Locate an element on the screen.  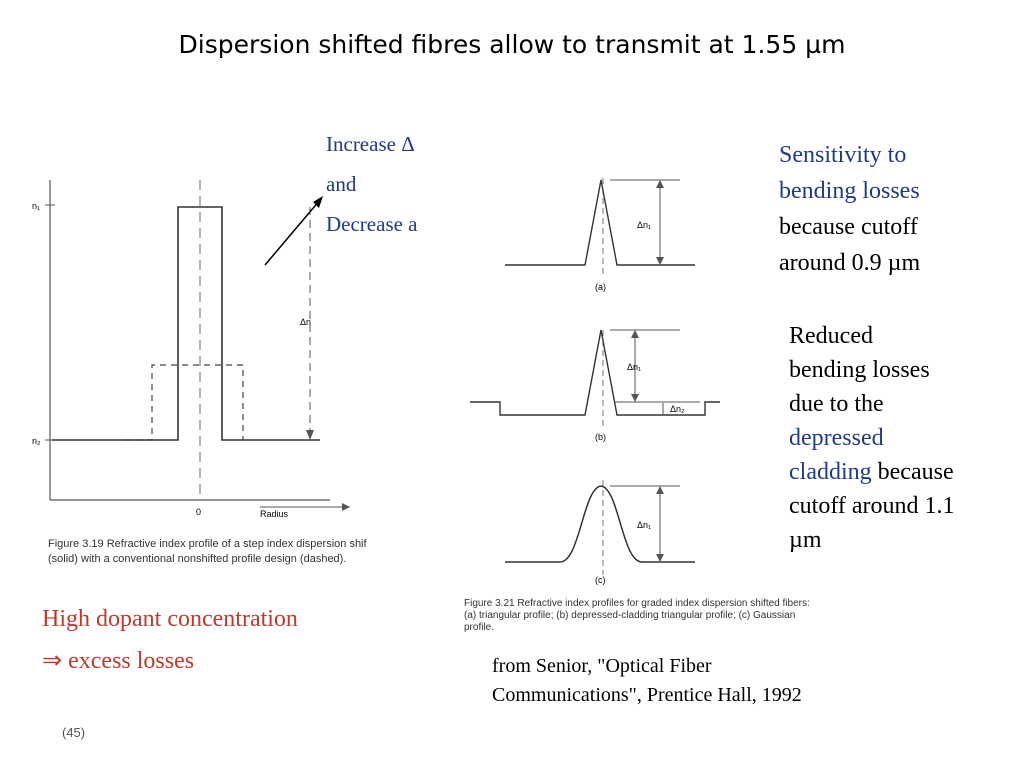
reduced-line5: cladding because is located at coordinates (872, 472).